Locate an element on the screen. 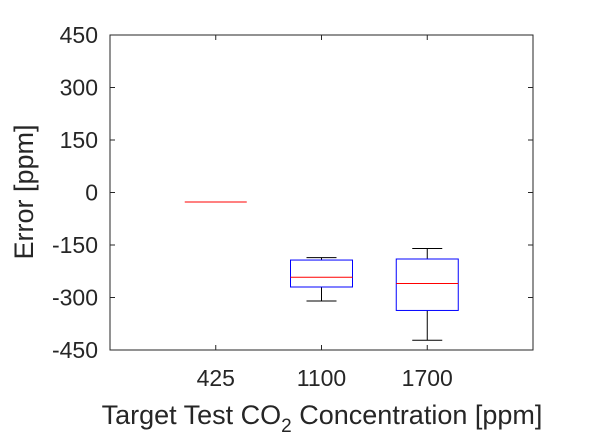 The height and width of the screenshot is (446, 590). y-tick-label: -150 is located at coordinates (75, 245).